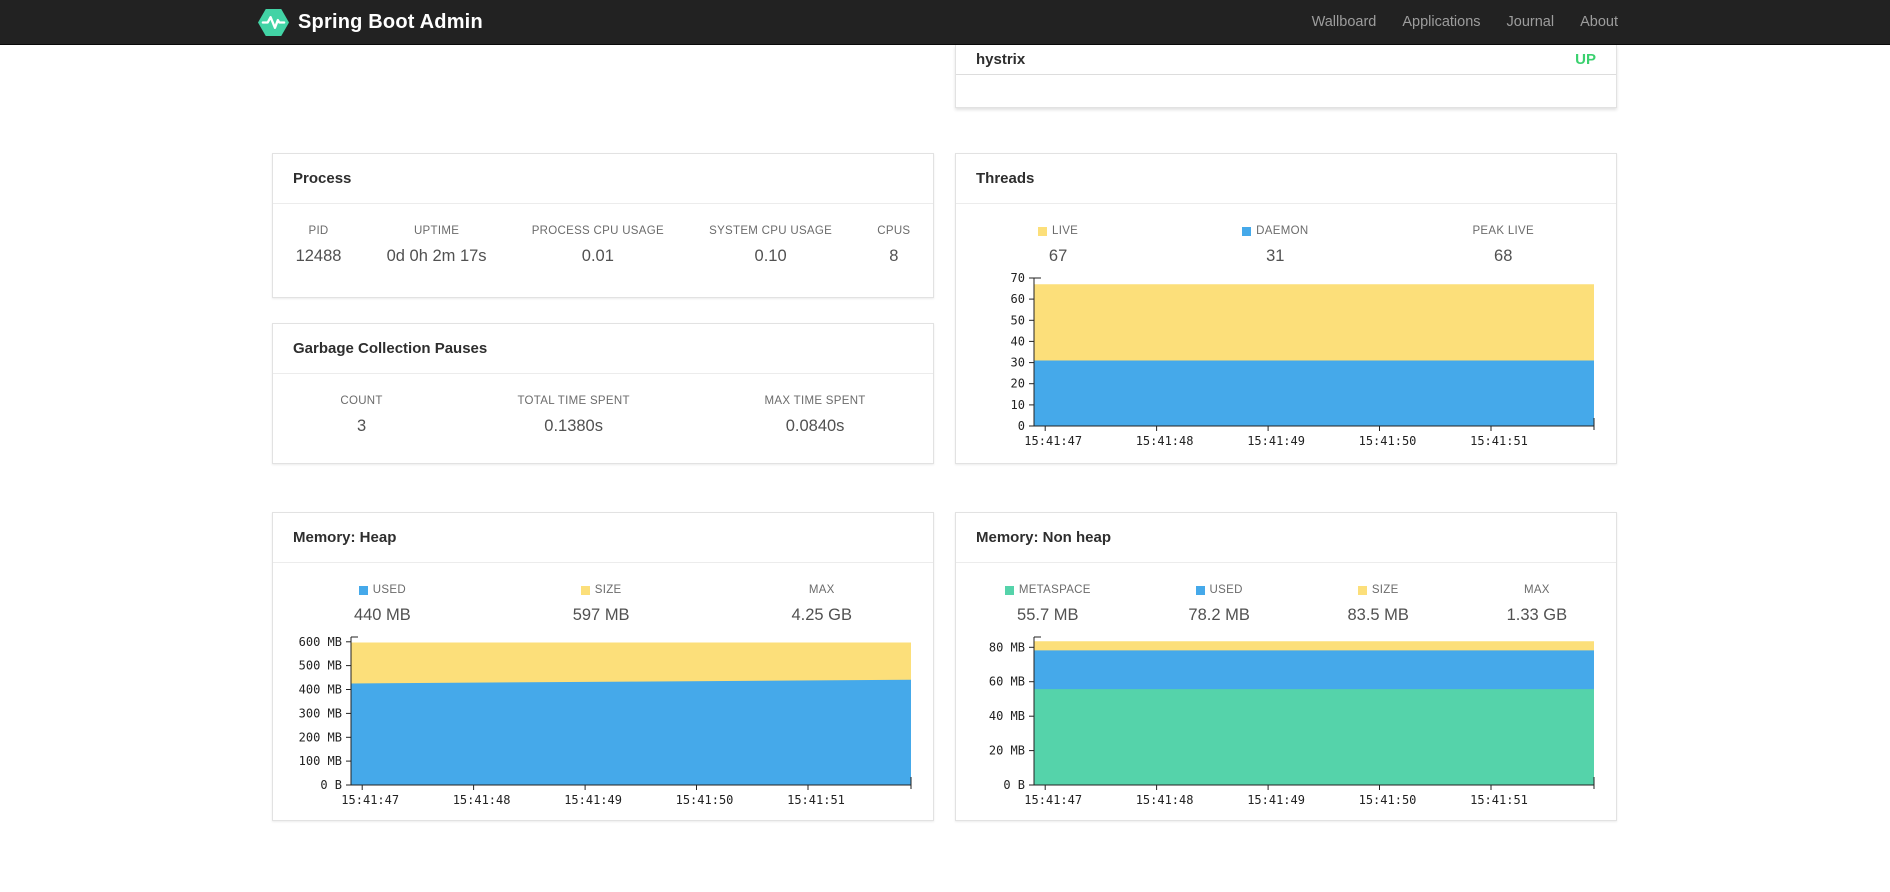  I want to click on stat-nonheap-size: SIZE 83.5 MB, so click(1378, 604).